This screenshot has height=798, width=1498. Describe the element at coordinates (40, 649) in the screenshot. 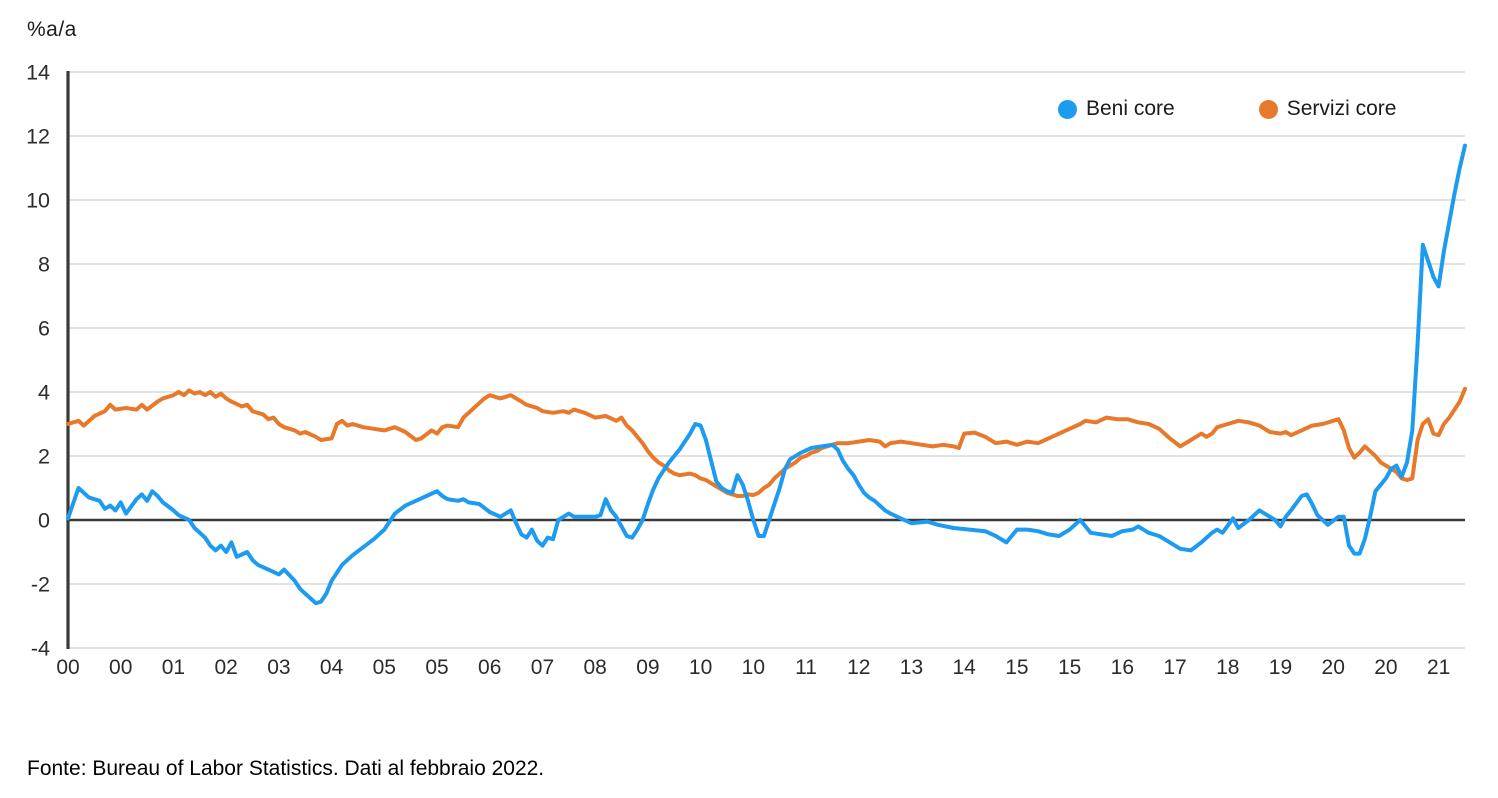

I see `y-tick-label: -4` at that location.